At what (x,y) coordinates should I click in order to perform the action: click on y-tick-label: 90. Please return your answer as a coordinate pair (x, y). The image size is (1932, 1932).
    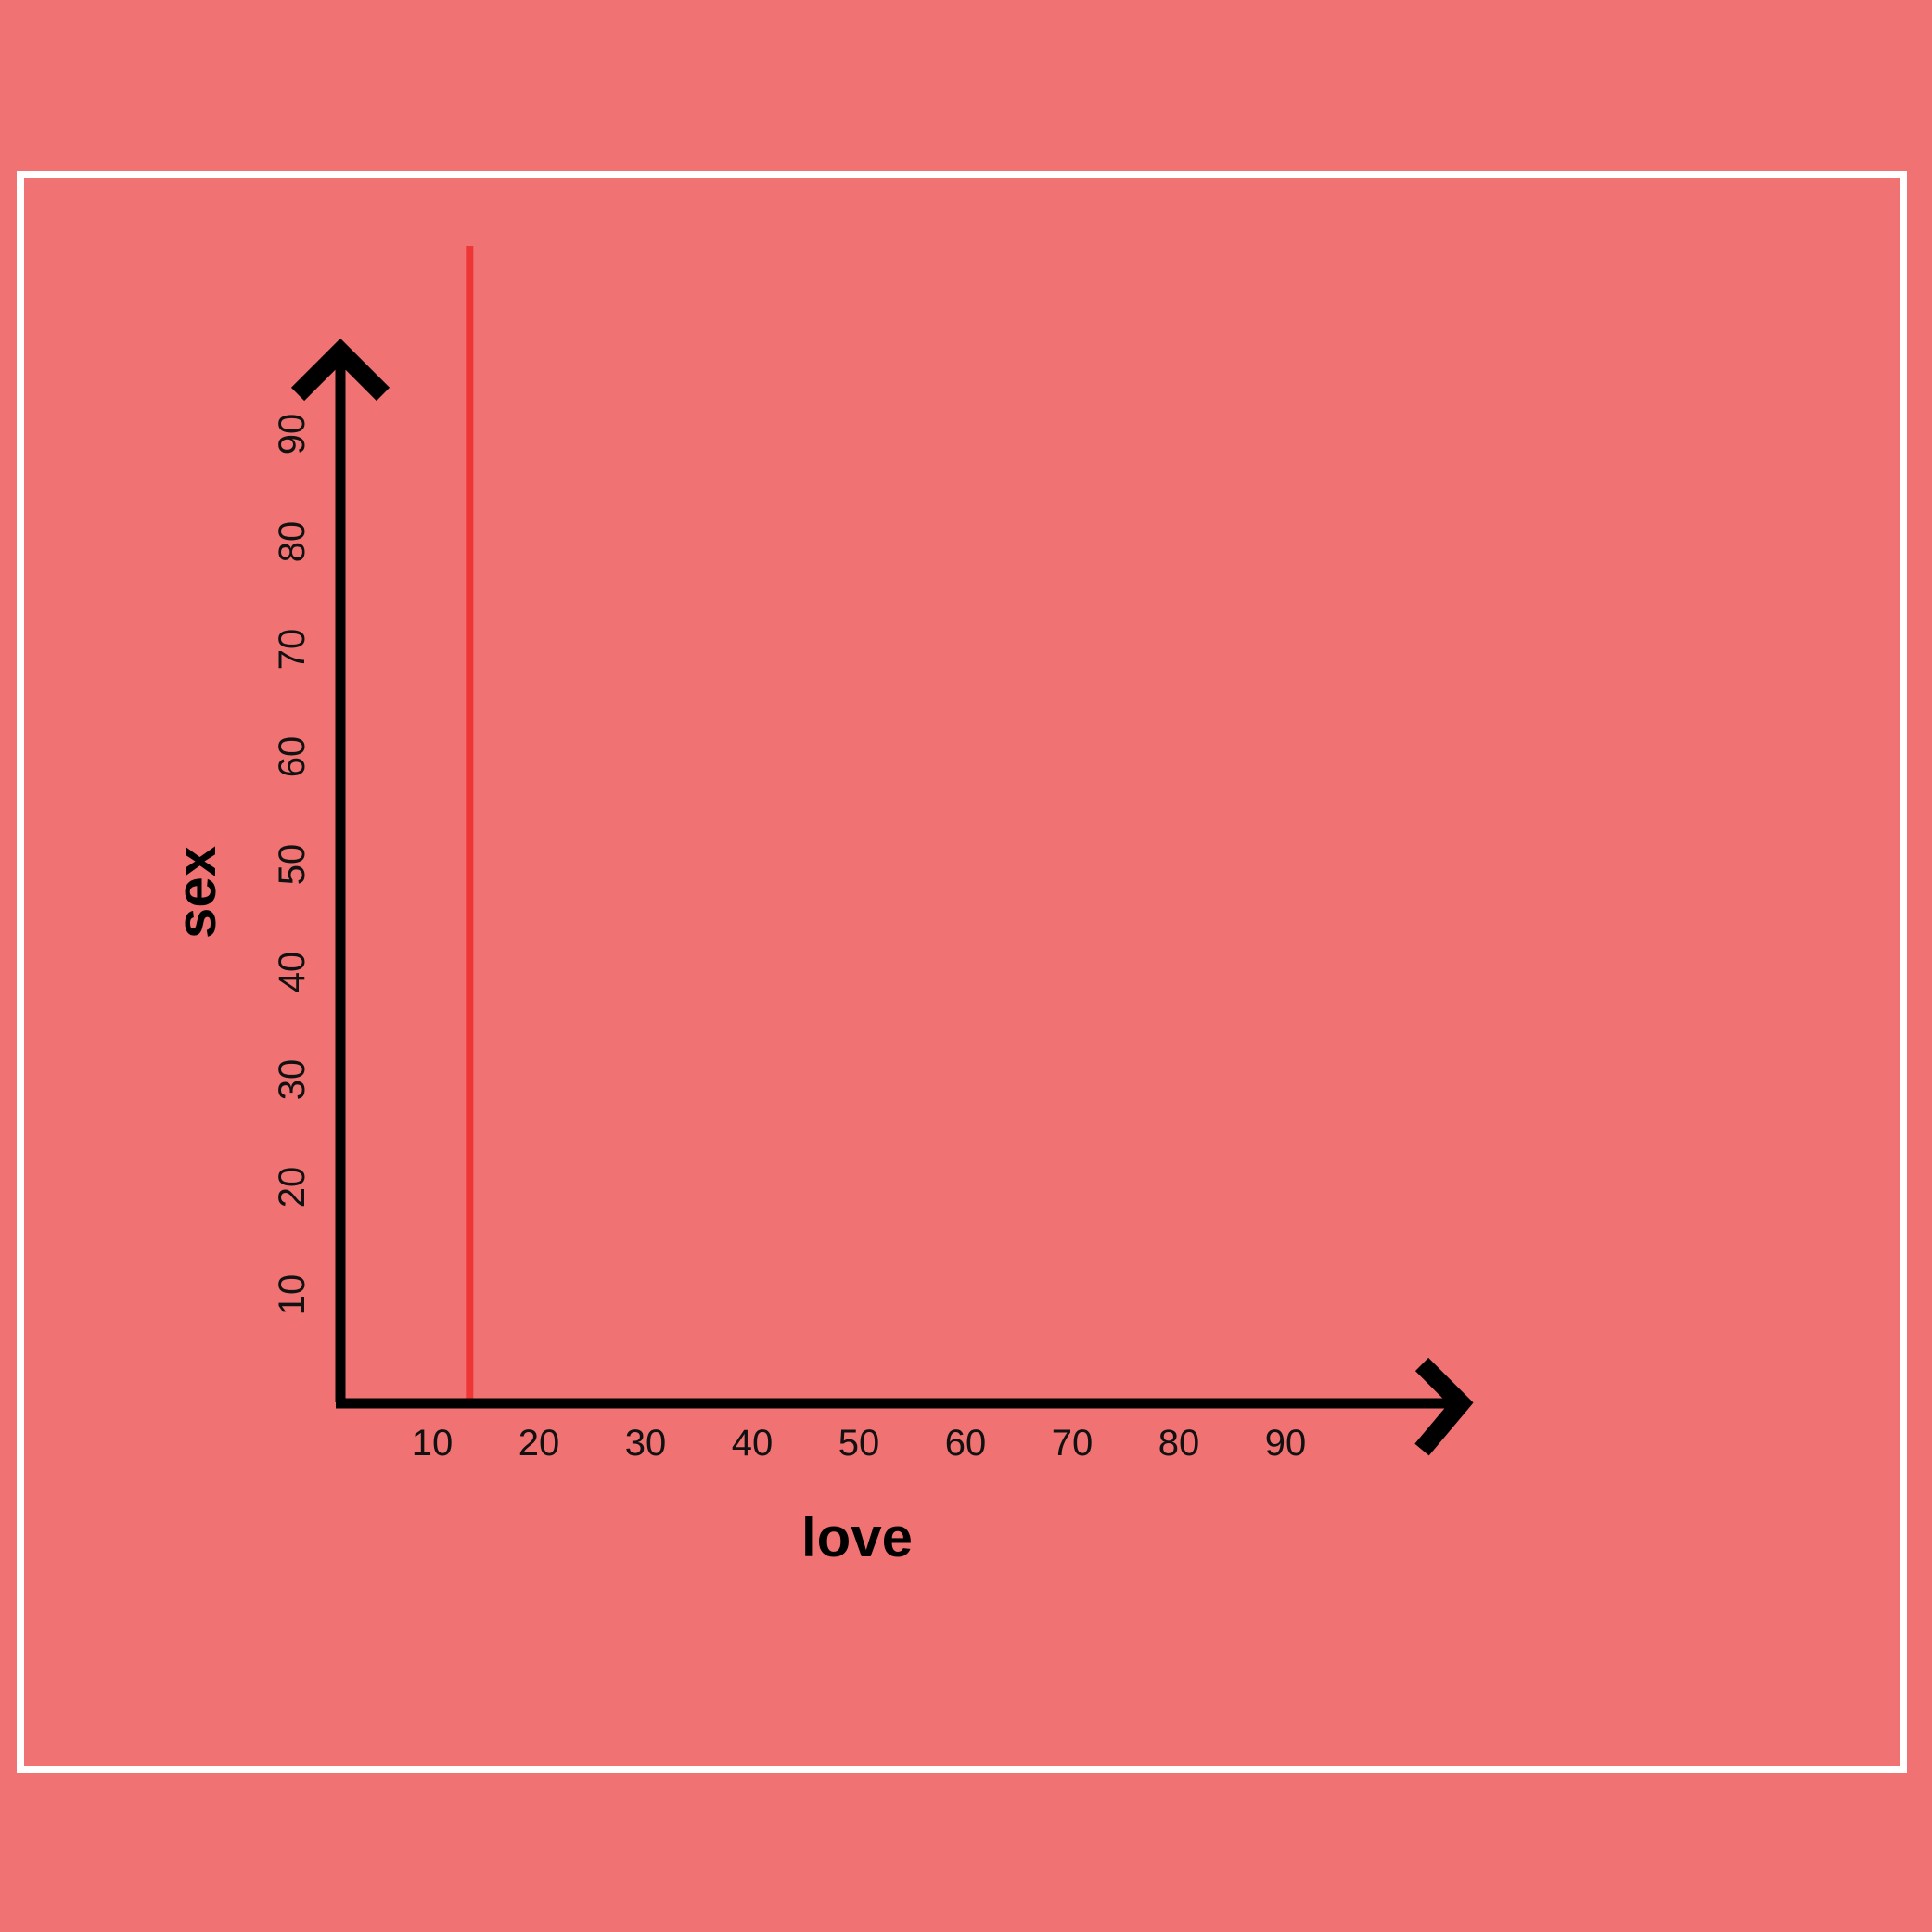
    Looking at the image, I should click on (292, 434).